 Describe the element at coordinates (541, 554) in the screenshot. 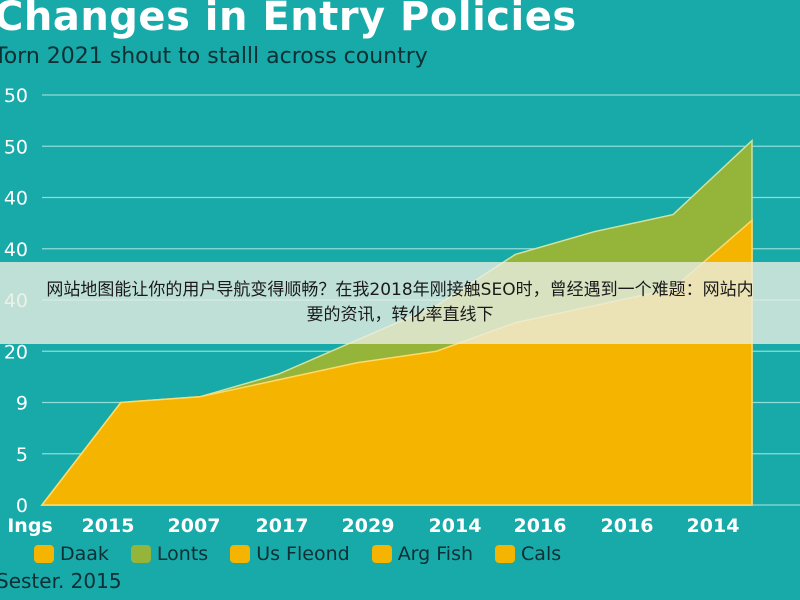

I see `legend-label: Cals` at that location.